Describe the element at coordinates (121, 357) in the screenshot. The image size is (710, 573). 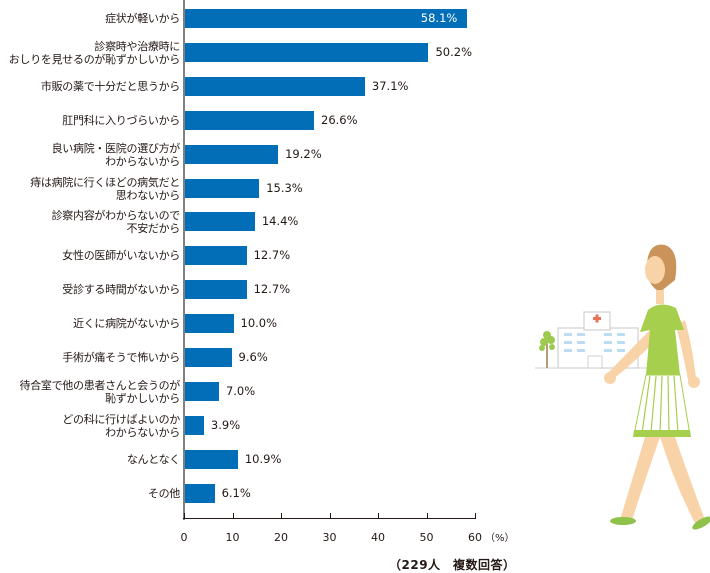
I see `category-label: 手術が痛そうで怖いから` at that location.